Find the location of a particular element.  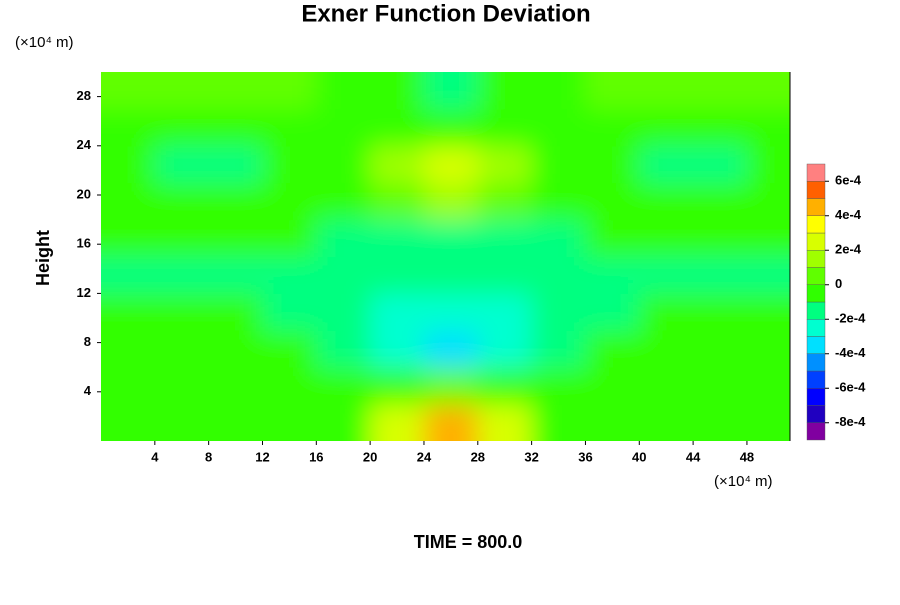

colorbar-tick-label: -2e-4 is located at coordinates (850, 318).